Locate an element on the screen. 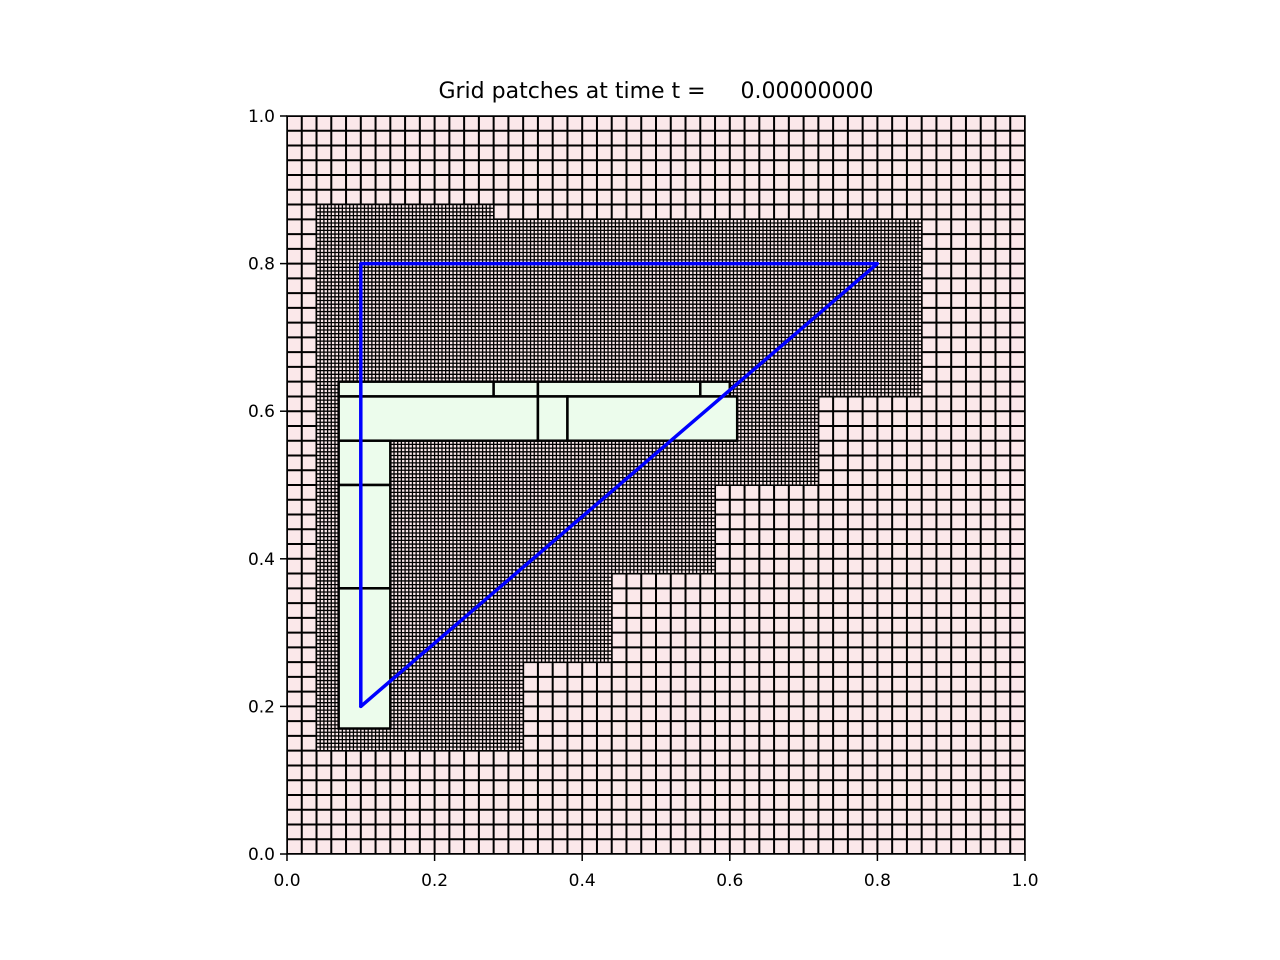 This screenshot has width=1280, height=960. x-tick-label: 0.8 is located at coordinates (877, 881).